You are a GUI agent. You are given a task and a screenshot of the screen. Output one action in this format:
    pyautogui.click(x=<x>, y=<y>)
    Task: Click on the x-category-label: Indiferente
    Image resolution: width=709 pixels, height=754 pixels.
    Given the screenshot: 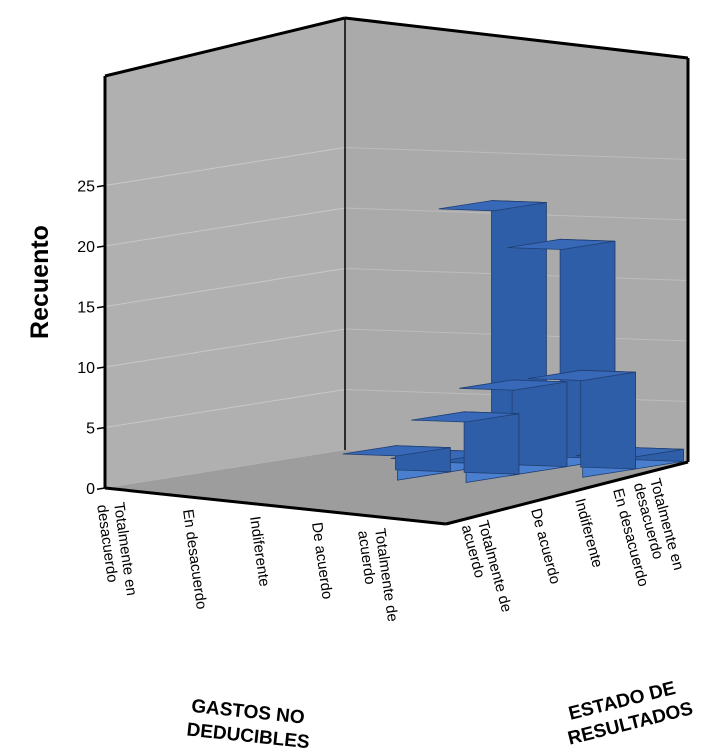 What is the action you would take?
    pyautogui.click(x=259, y=551)
    